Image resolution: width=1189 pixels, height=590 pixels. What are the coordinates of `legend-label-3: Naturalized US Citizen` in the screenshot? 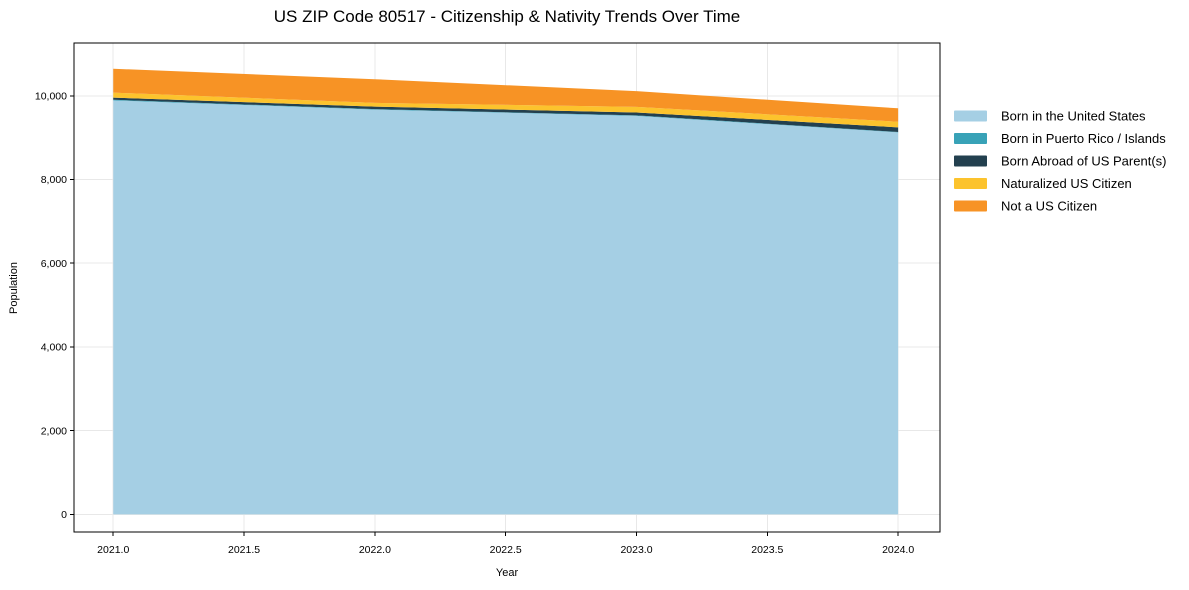 It's located at (1066, 183).